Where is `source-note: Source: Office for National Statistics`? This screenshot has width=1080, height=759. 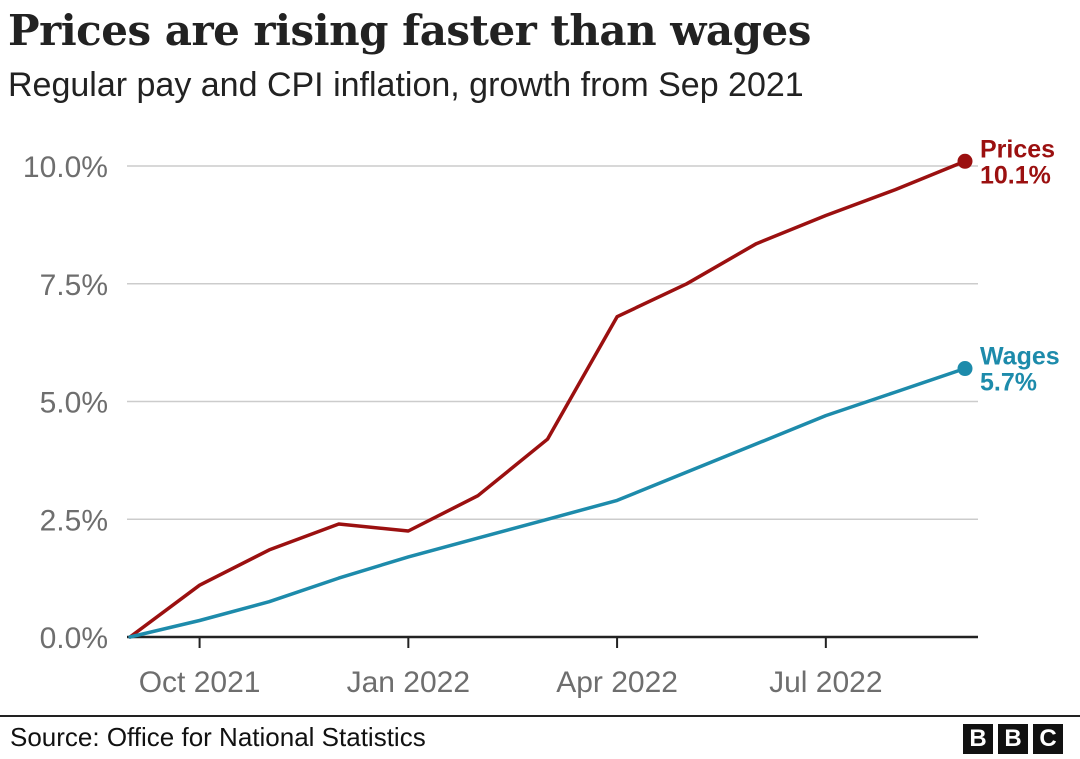 source-note: Source: Office for National Statistics is located at coordinates (218, 737).